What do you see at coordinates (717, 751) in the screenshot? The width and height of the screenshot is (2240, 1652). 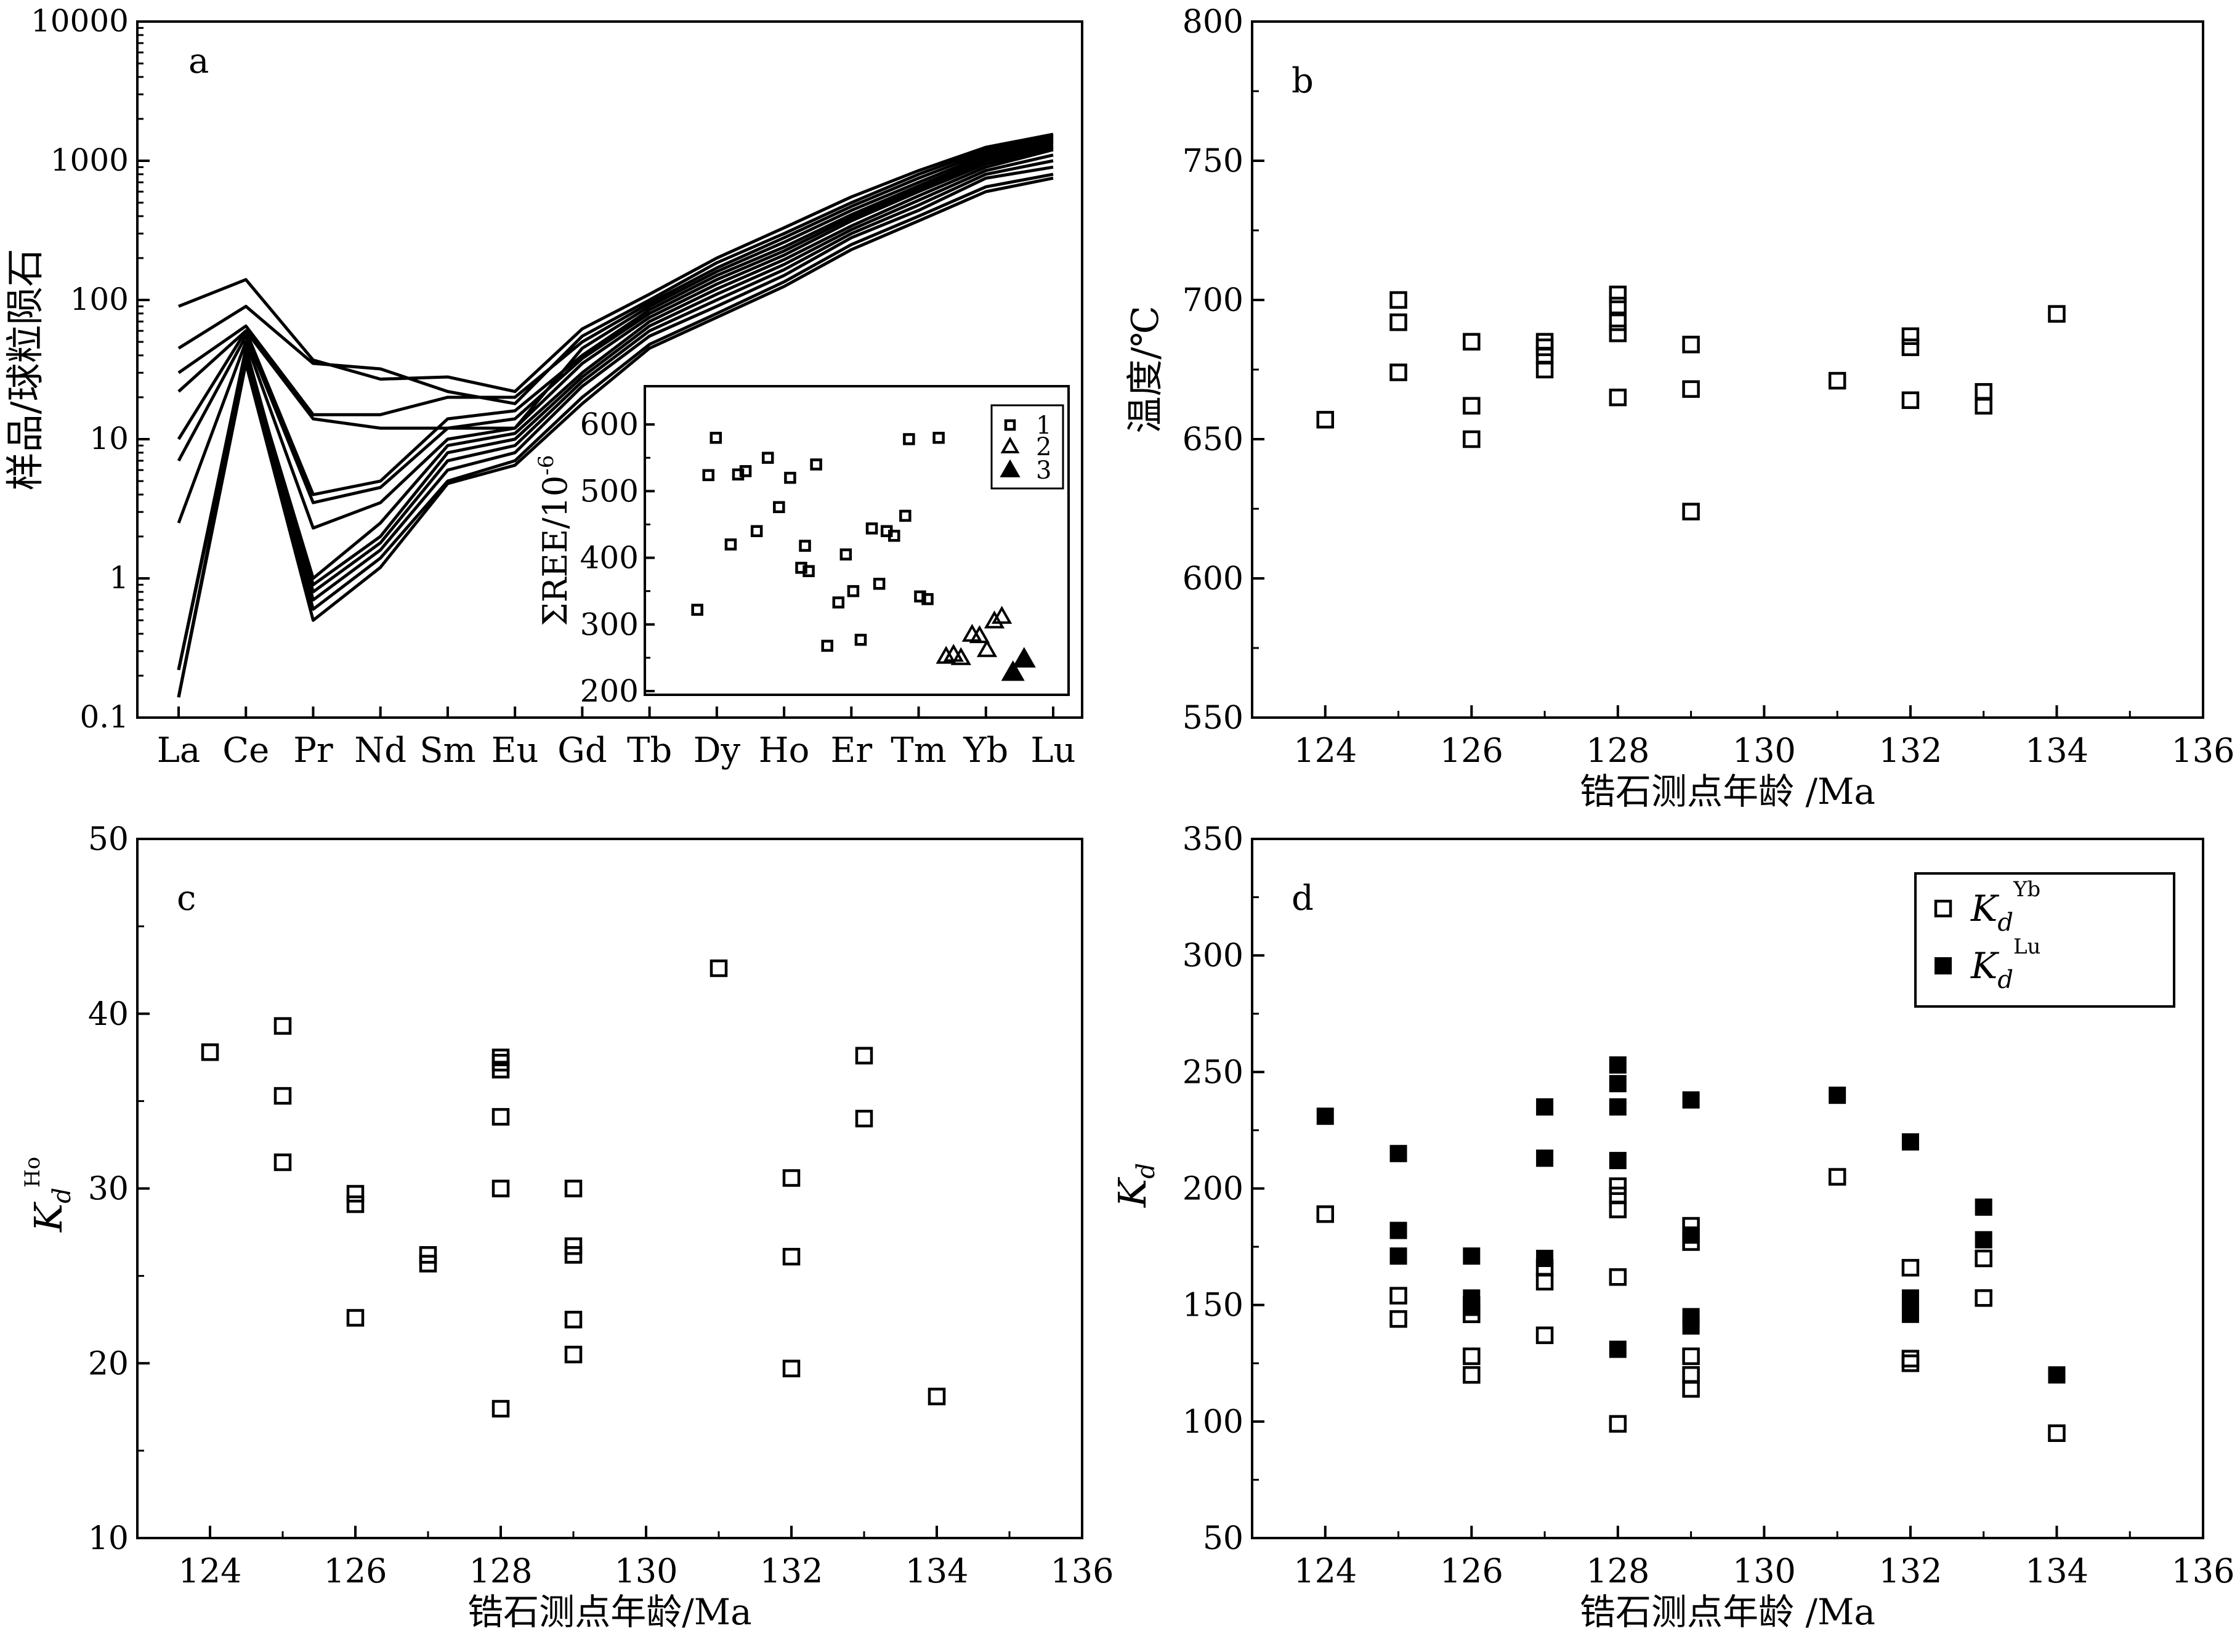 I see `x-tick-label: Dy` at bounding box center [717, 751].